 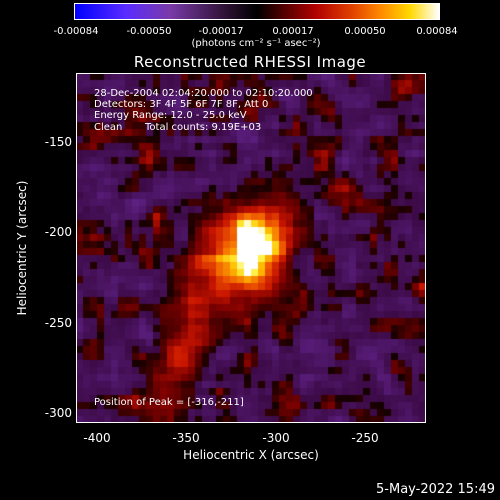 I want to click on colorbar, so click(x=257, y=11).